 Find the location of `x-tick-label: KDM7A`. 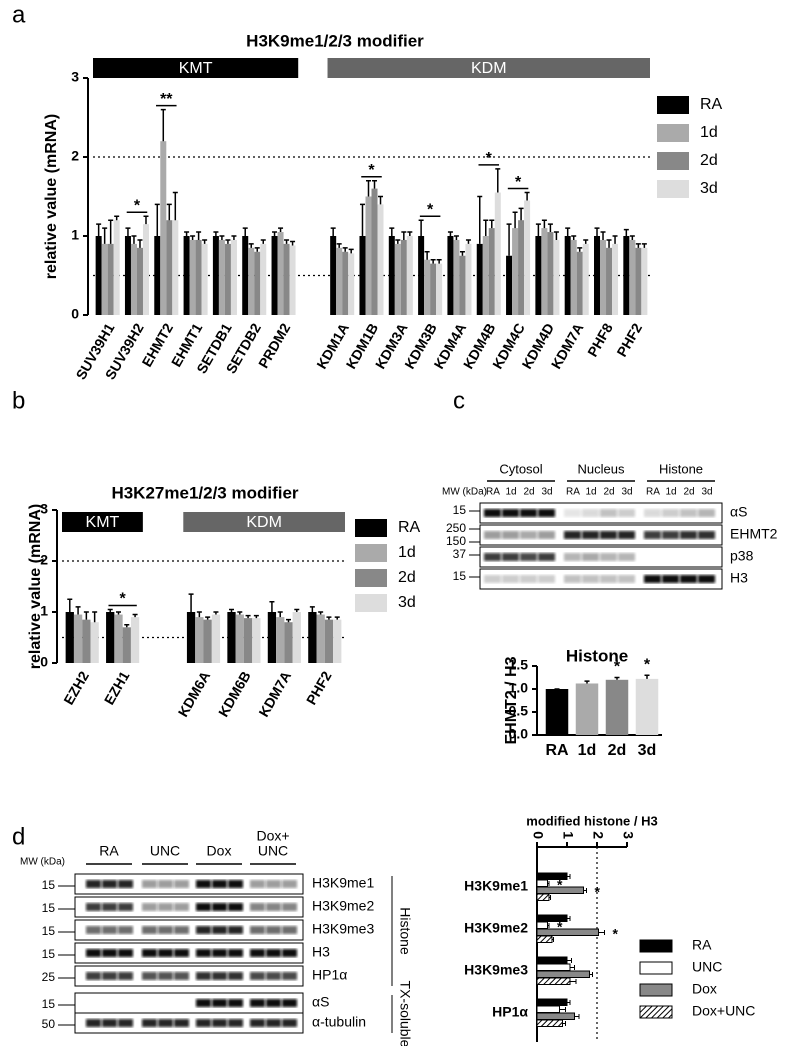

x-tick-label: KDM7A is located at coordinates (274, 693).